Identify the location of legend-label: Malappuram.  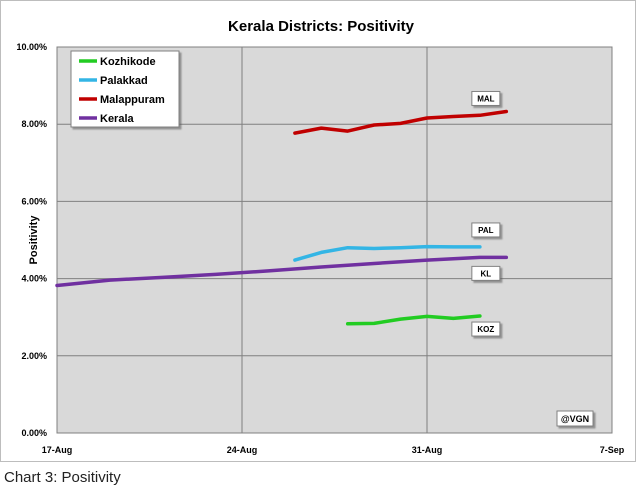
(132, 100).